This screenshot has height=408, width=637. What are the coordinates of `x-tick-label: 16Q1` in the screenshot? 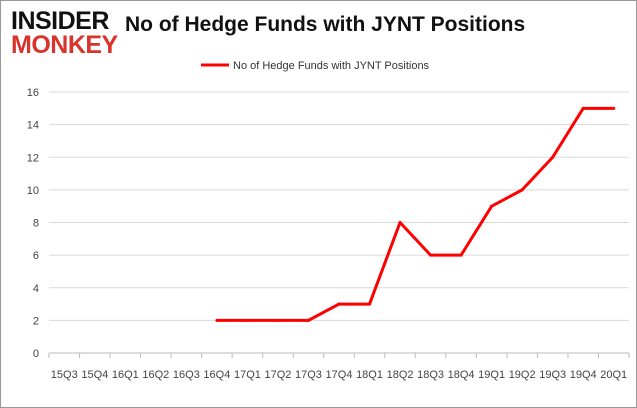 It's located at (125, 375).